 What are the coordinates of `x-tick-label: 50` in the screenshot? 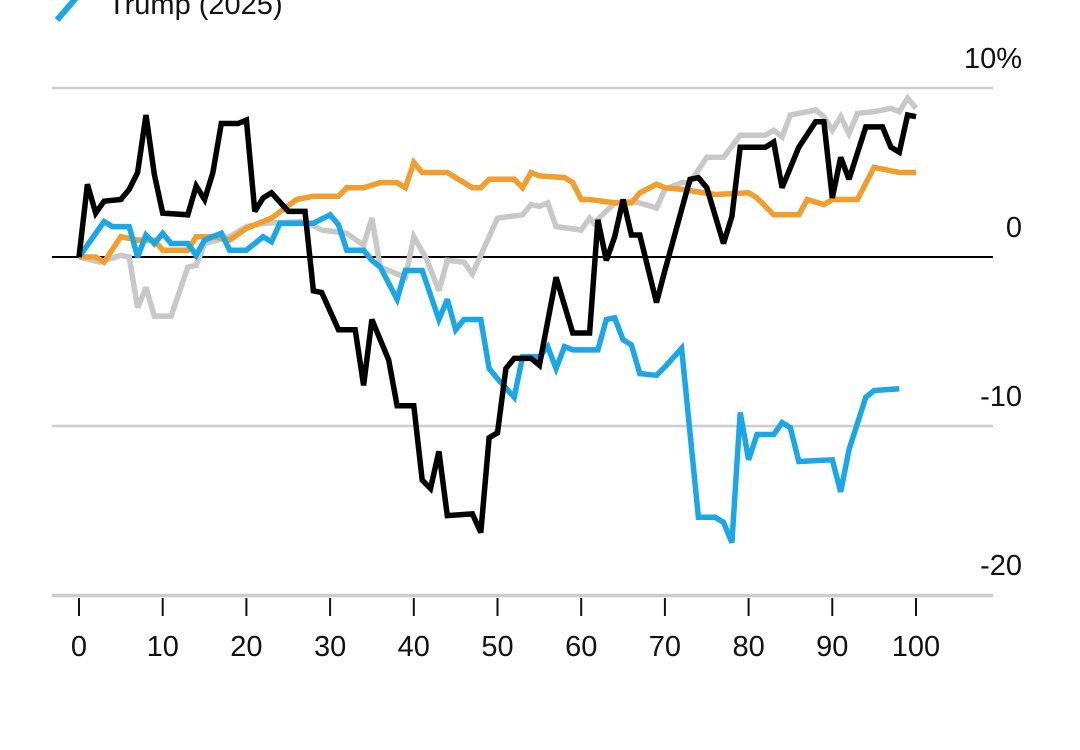 It's located at (497, 647).